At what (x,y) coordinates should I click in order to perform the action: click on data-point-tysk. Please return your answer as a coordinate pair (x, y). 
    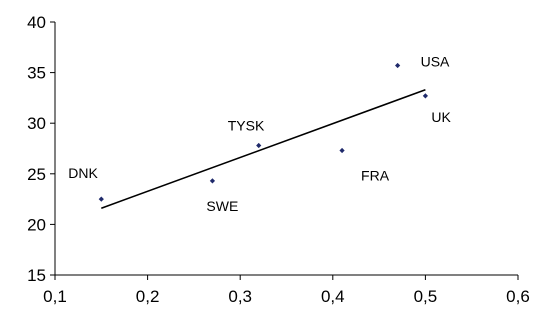
    Looking at the image, I should click on (259, 145).